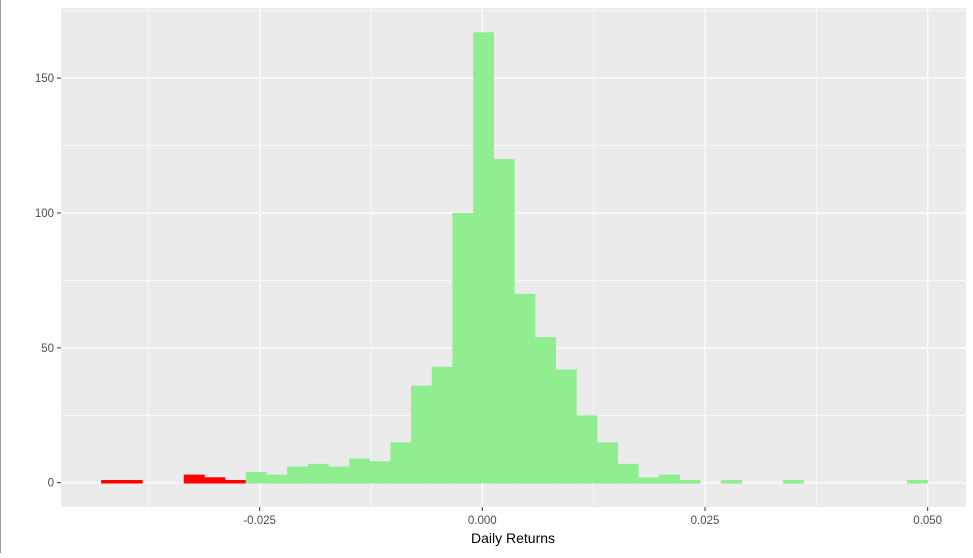 The height and width of the screenshot is (558, 973). I want to click on x-tick-label: 0.000, so click(482, 521).